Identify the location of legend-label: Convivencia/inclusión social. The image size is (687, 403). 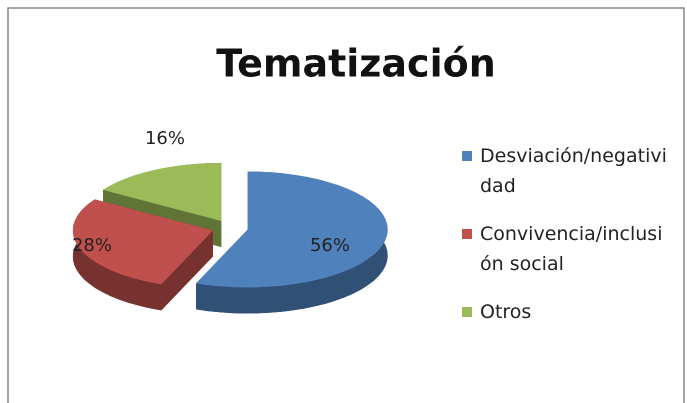
(571, 249).